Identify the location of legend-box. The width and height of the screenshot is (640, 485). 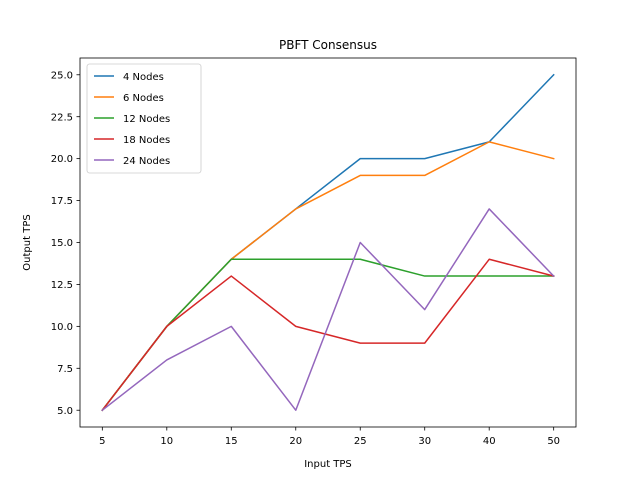
(144, 118).